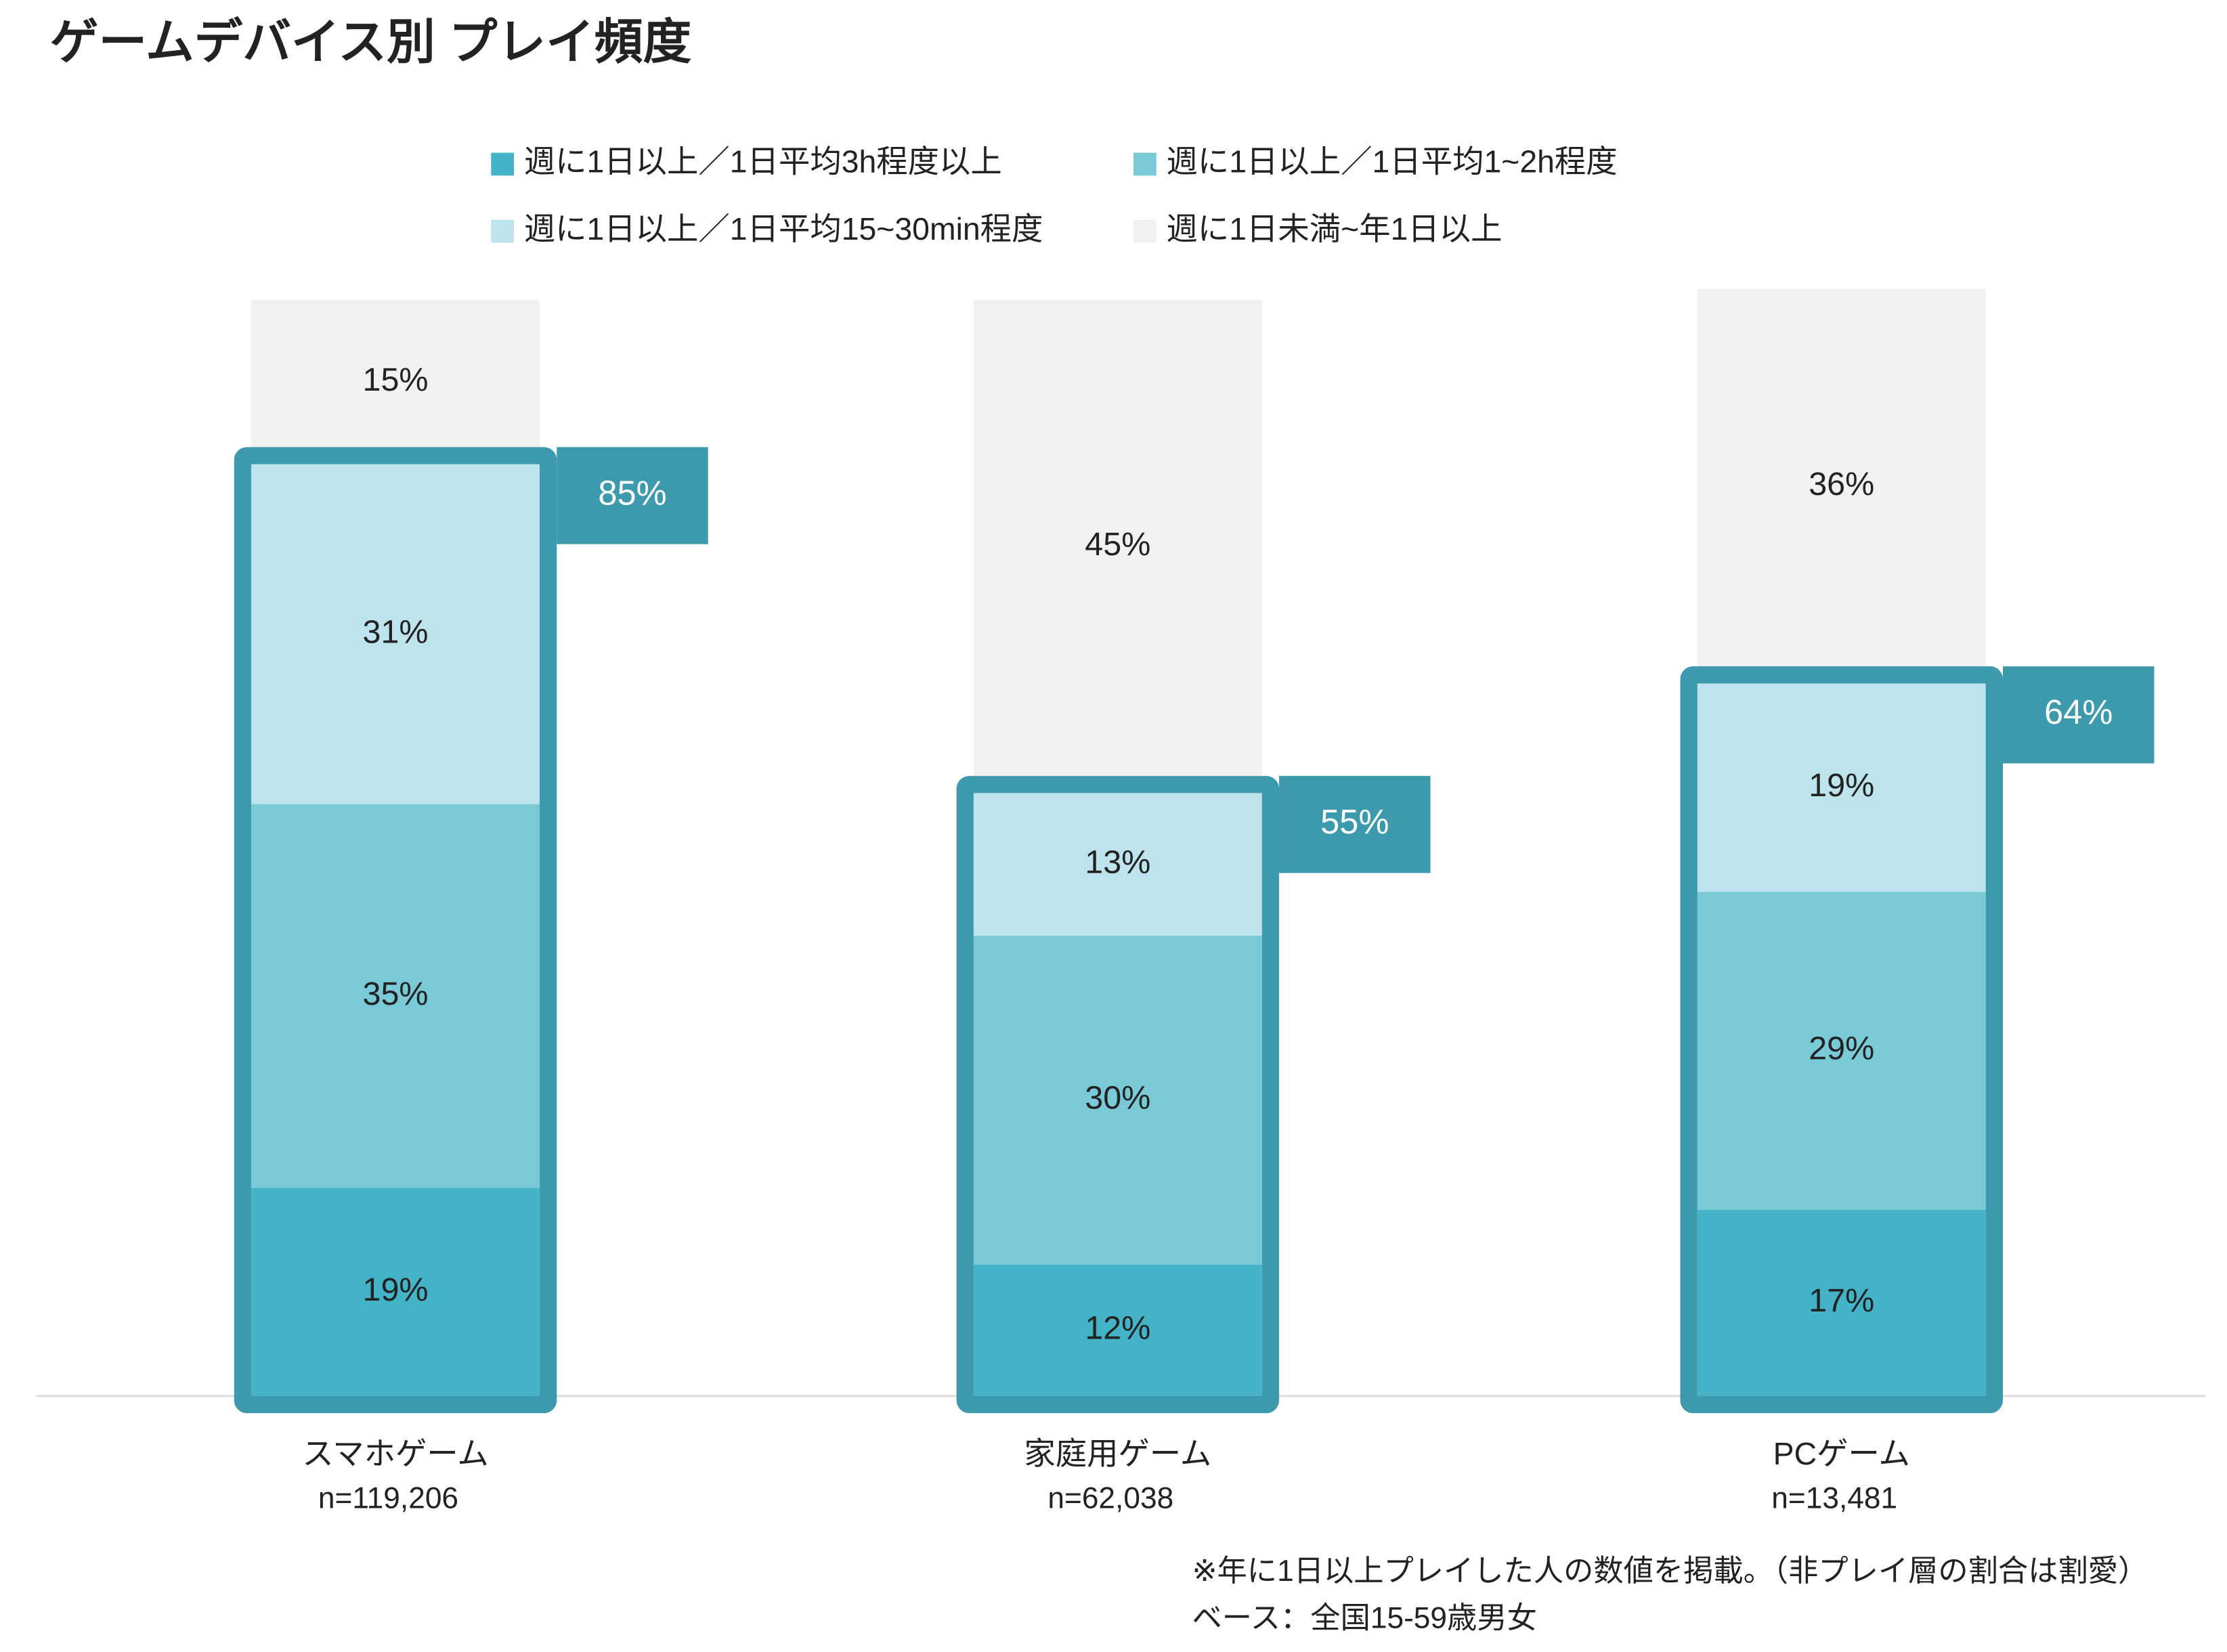  I want to click on value-label: 13%, so click(1117, 862).